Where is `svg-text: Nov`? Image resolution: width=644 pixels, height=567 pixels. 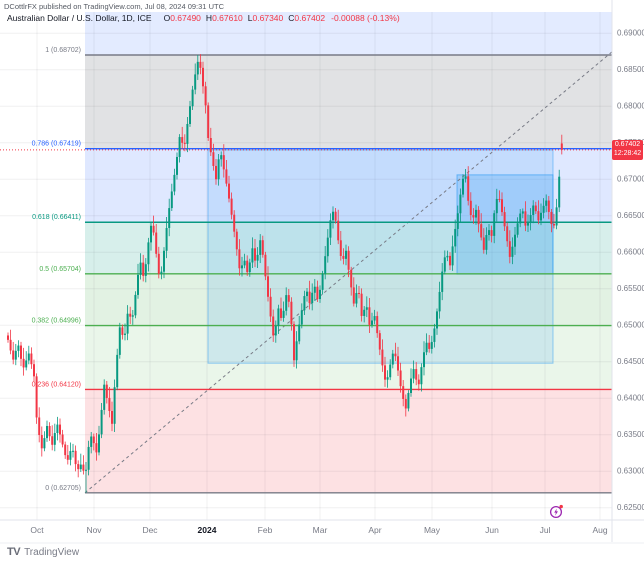 svg-text: Nov is located at coordinates (94, 530).